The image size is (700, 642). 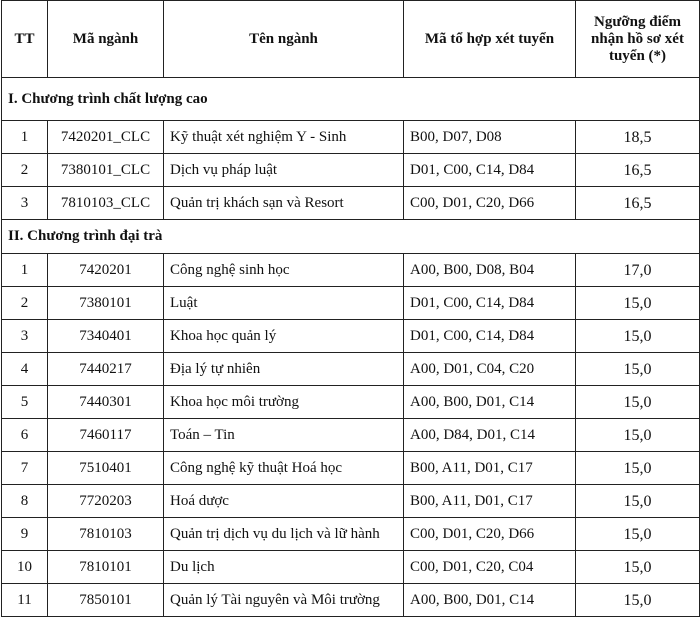 I want to click on section-title: I. Chương trình chất lượng cao, so click(x=350, y=99).